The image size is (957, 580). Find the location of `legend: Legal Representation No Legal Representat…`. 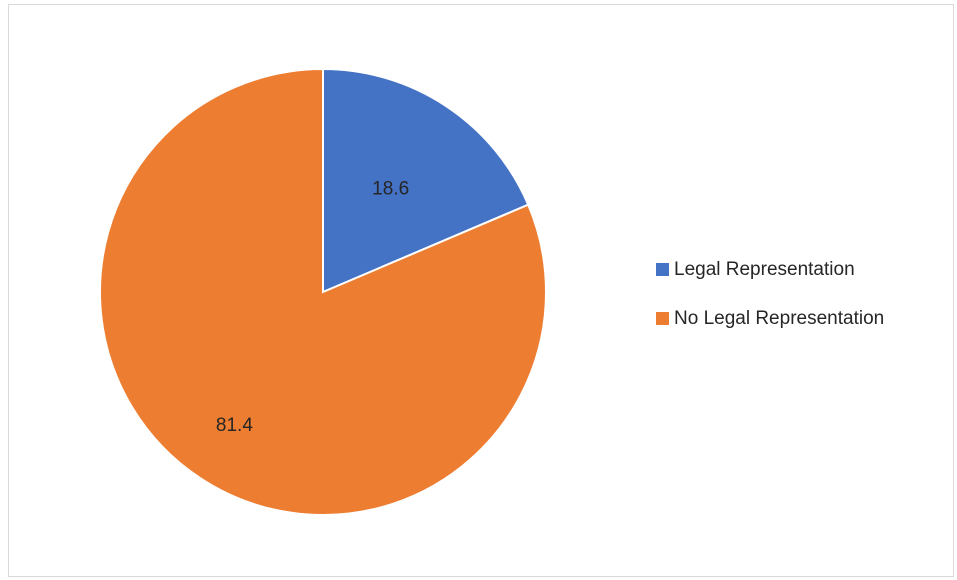

legend: Legal Representation No Legal Representat… is located at coordinates (770, 294).